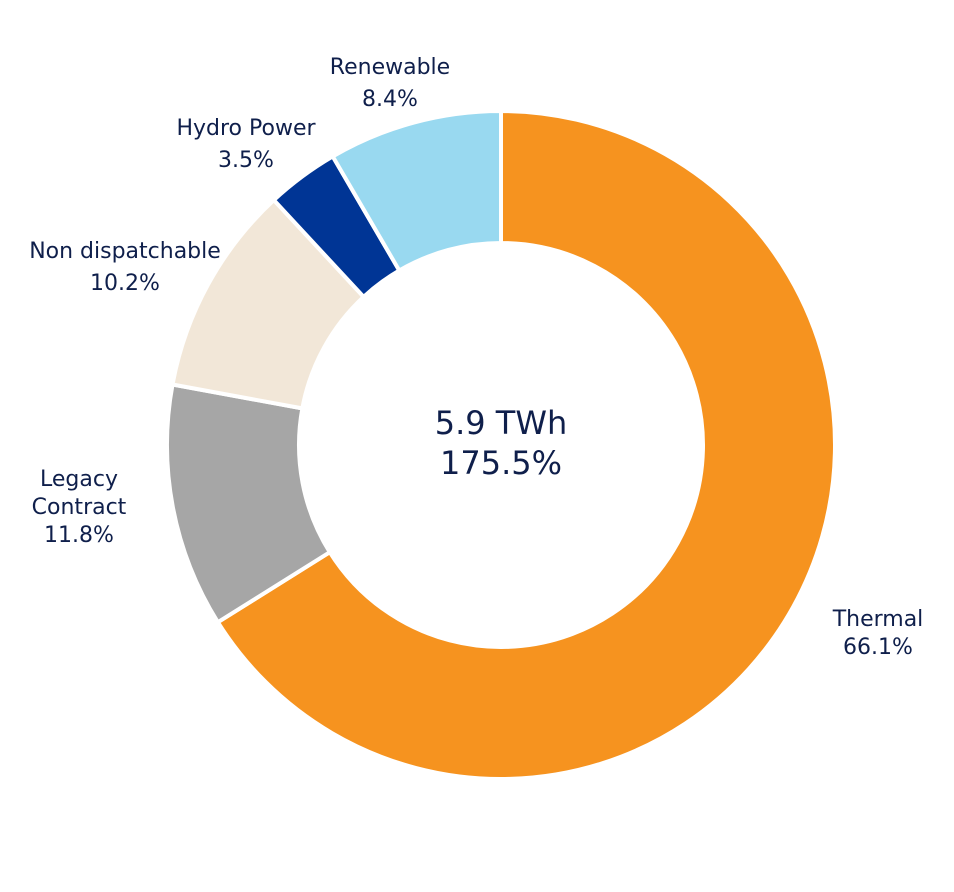  What do you see at coordinates (501, 463) in the screenshot?
I see `center-percent-label: 175.5%` at bounding box center [501, 463].